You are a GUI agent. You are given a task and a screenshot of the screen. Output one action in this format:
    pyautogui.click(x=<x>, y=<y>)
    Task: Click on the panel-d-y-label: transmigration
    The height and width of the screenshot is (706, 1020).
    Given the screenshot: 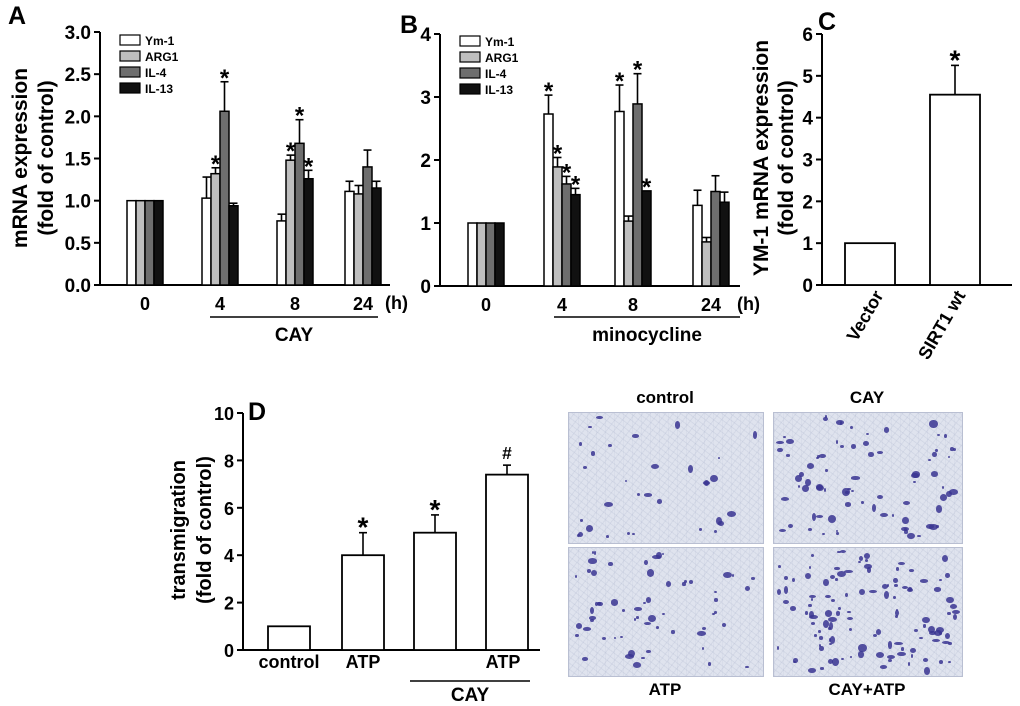 What is the action you would take?
    pyautogui.click(x=179, y=530)
    